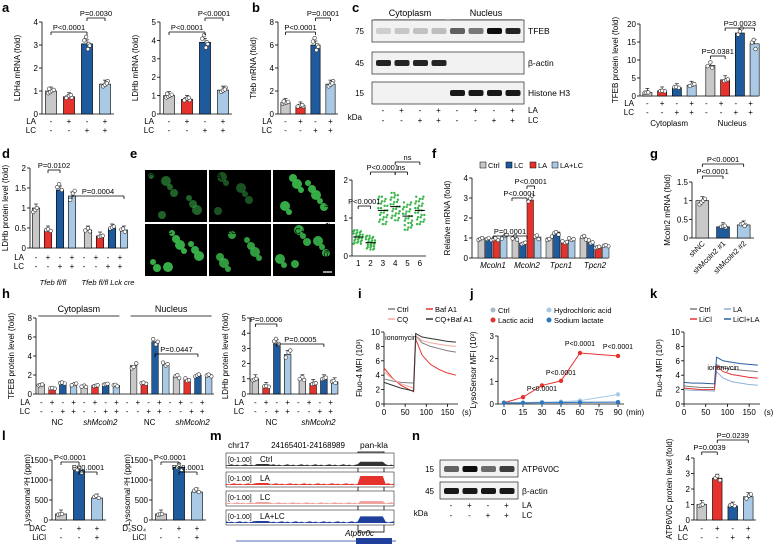  I want to click on condition-label: LA, so click(149, 121).